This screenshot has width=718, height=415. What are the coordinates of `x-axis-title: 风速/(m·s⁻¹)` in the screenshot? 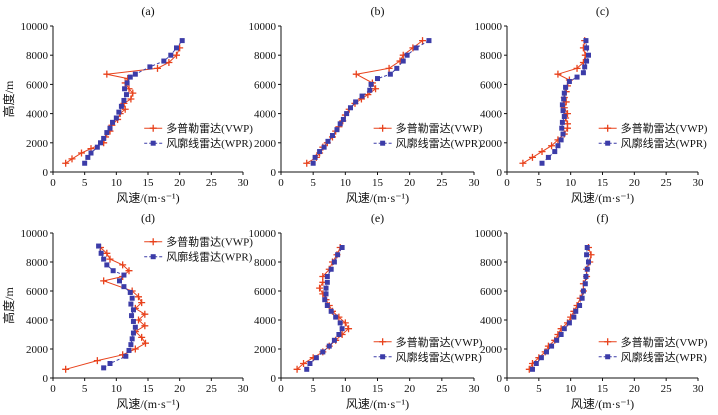 It's located at (602, 198).